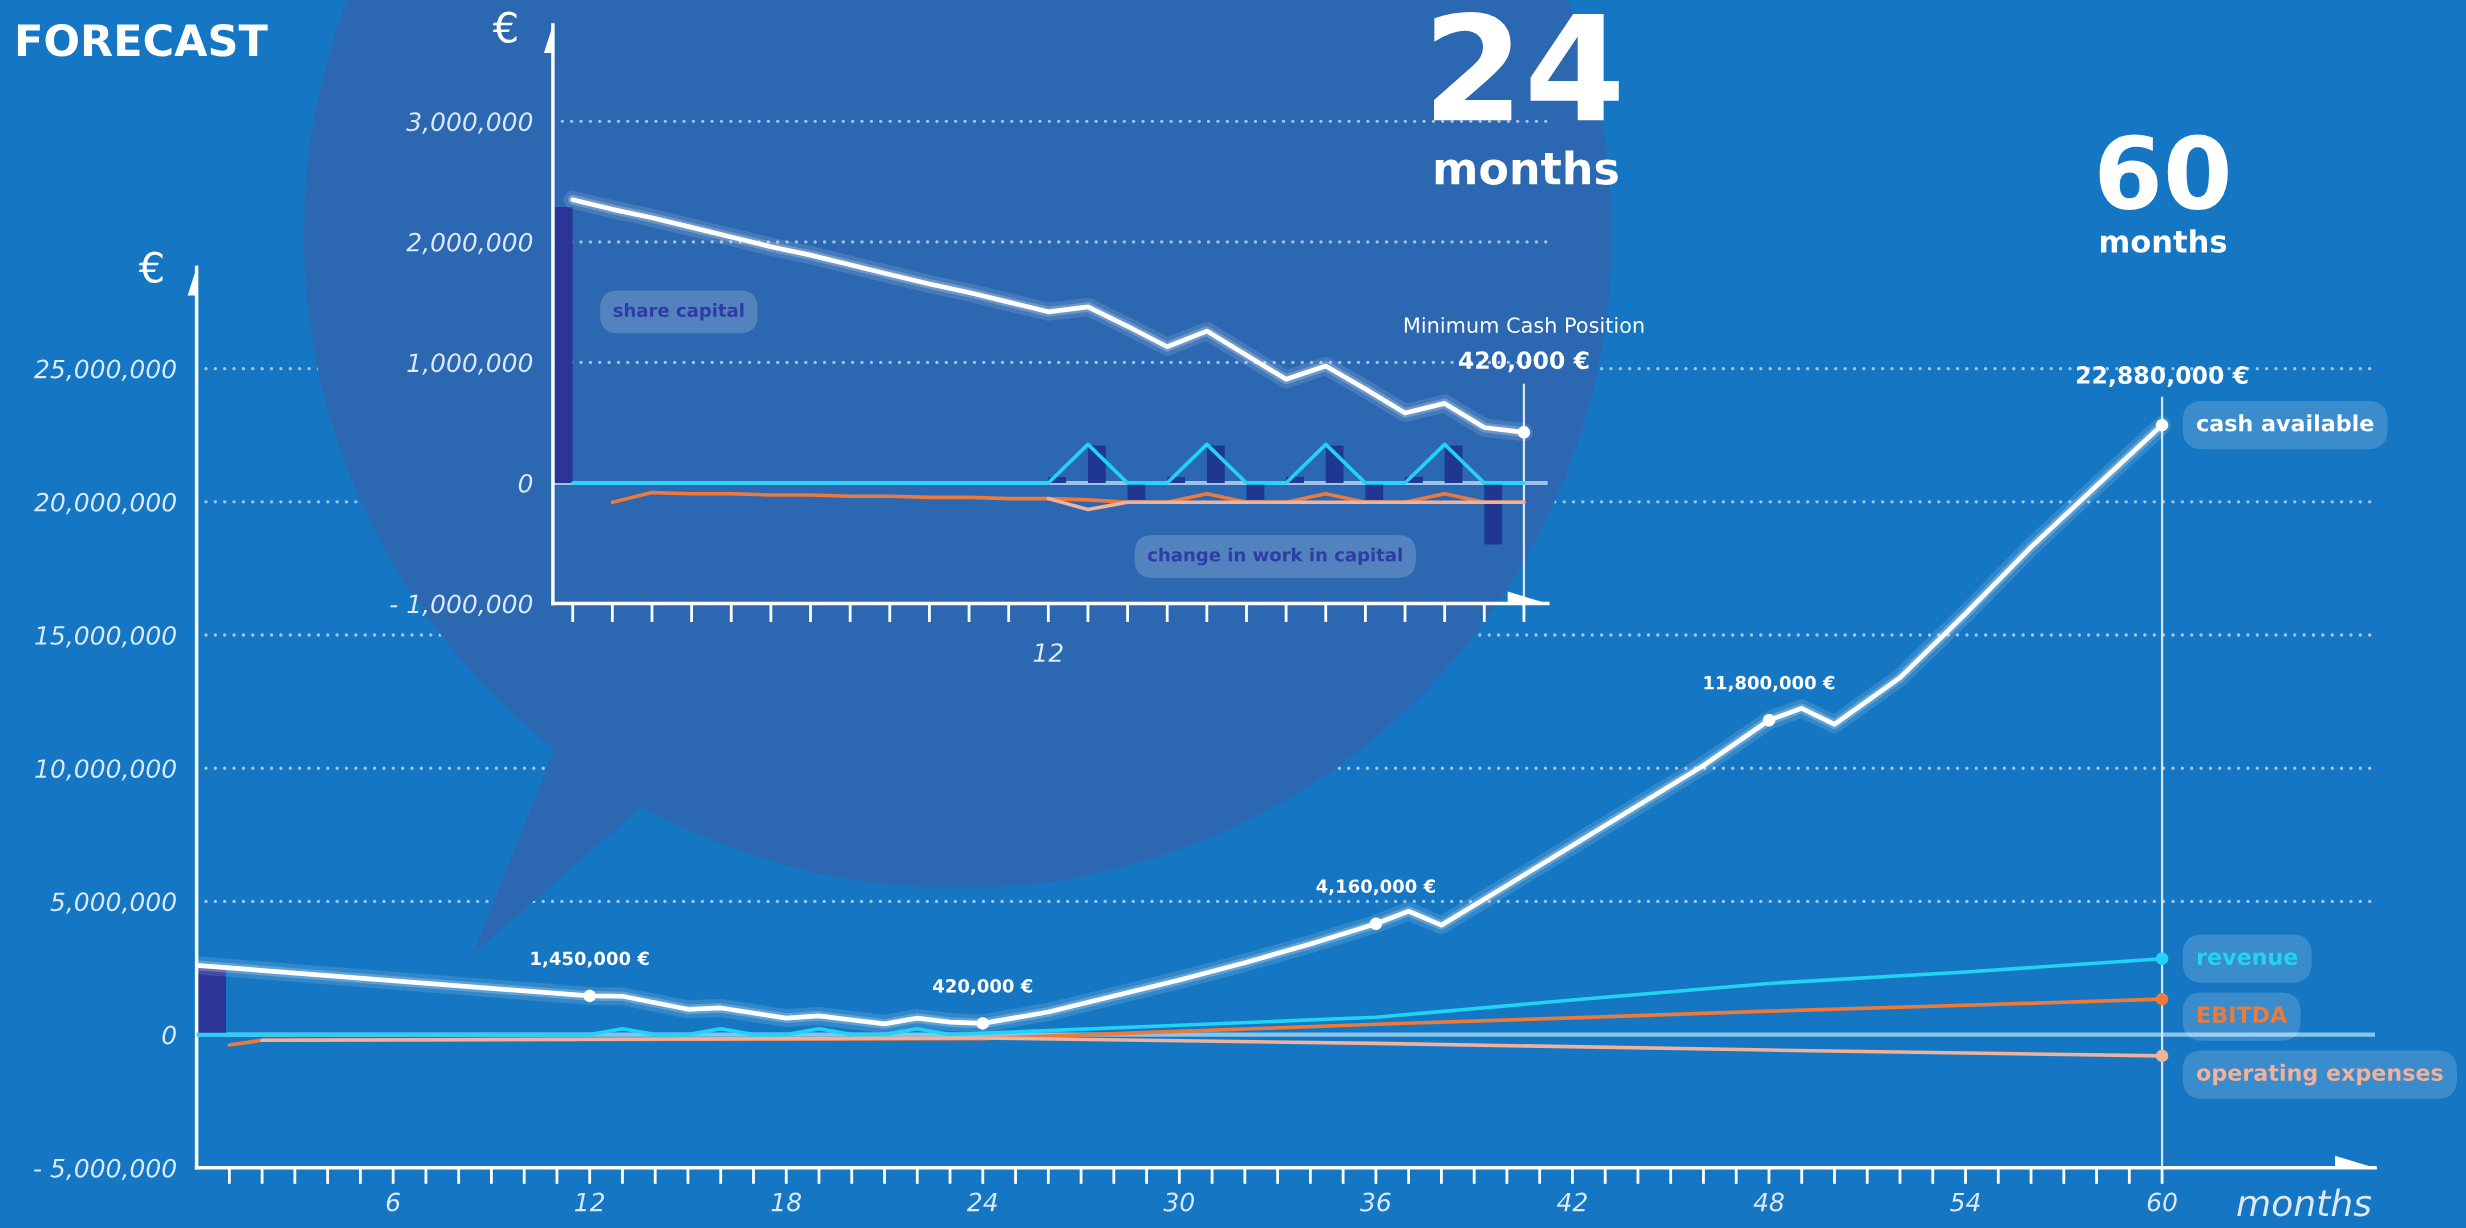 The width and height of the screenshot is (2466, 1228). What do you see at coordinates (1965, 1202) in the screenshot?
I see `x-tick-label: 54` at bounding box center [1965, 1202].